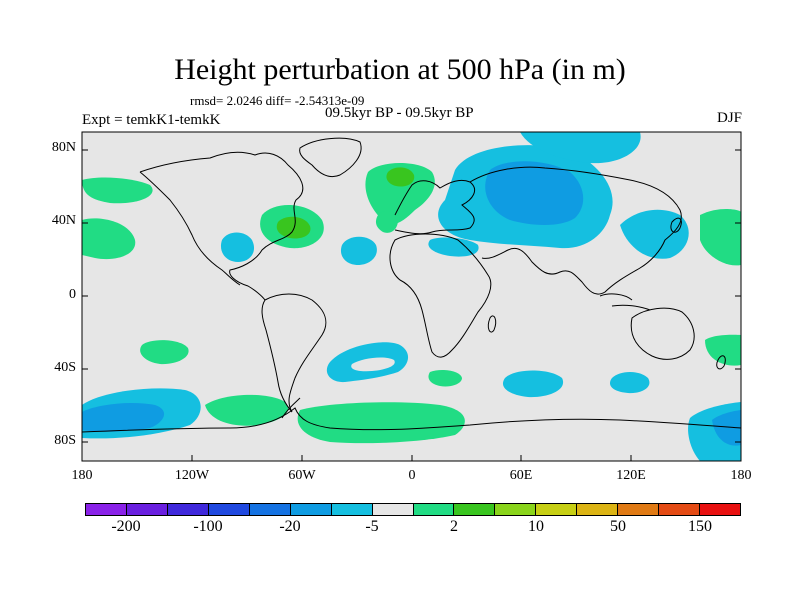  What do you see at coordinates (151, 120) in the screenshot?
I see `experiment-label: Expt = temkK1-temkK` at bounding box center [151, 120].